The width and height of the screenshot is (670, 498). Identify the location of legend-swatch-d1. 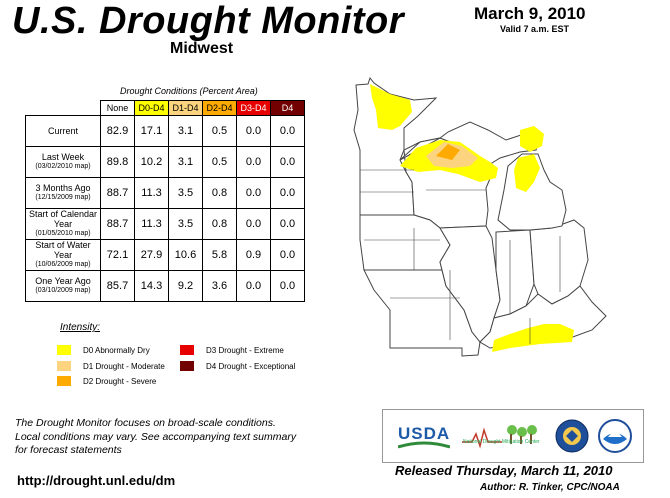
(64, 366).